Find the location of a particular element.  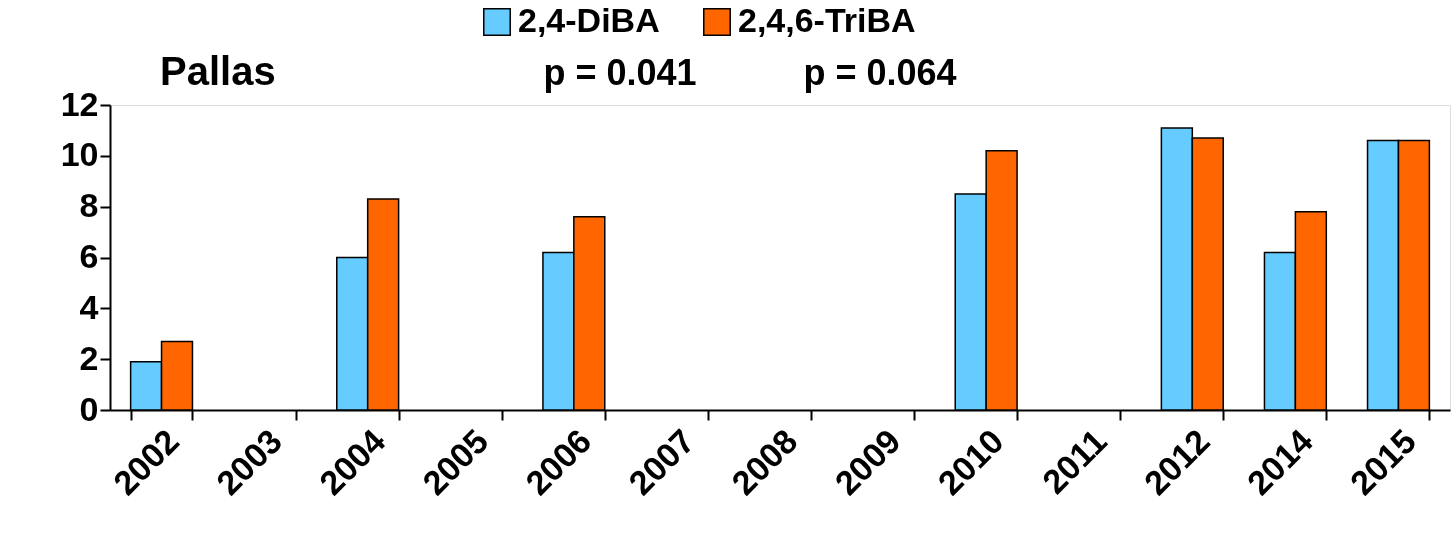

text: p = 0.064 is located at coordinates (880, 72).